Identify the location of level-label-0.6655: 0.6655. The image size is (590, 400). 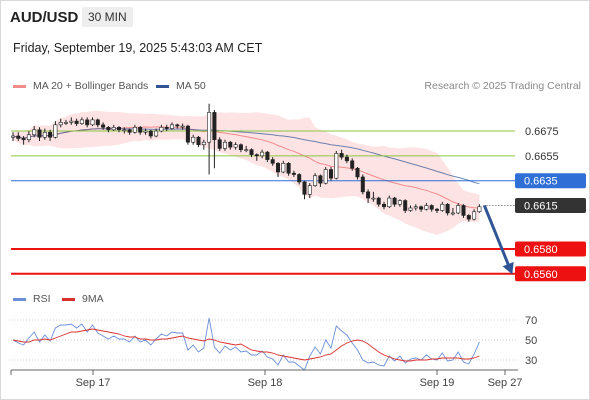
(542, 157).